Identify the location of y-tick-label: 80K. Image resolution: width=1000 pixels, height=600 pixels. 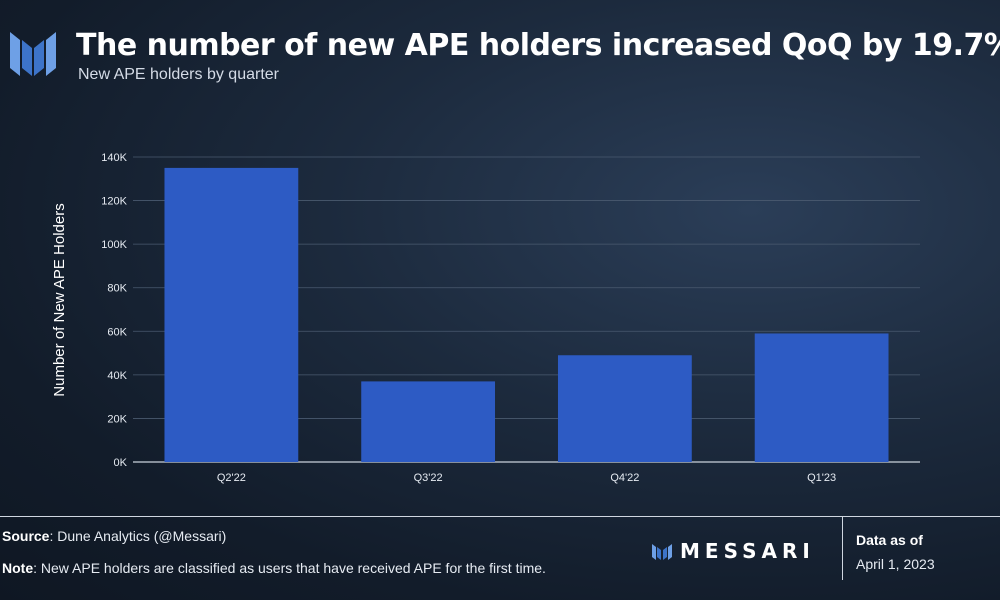
(117, 289).